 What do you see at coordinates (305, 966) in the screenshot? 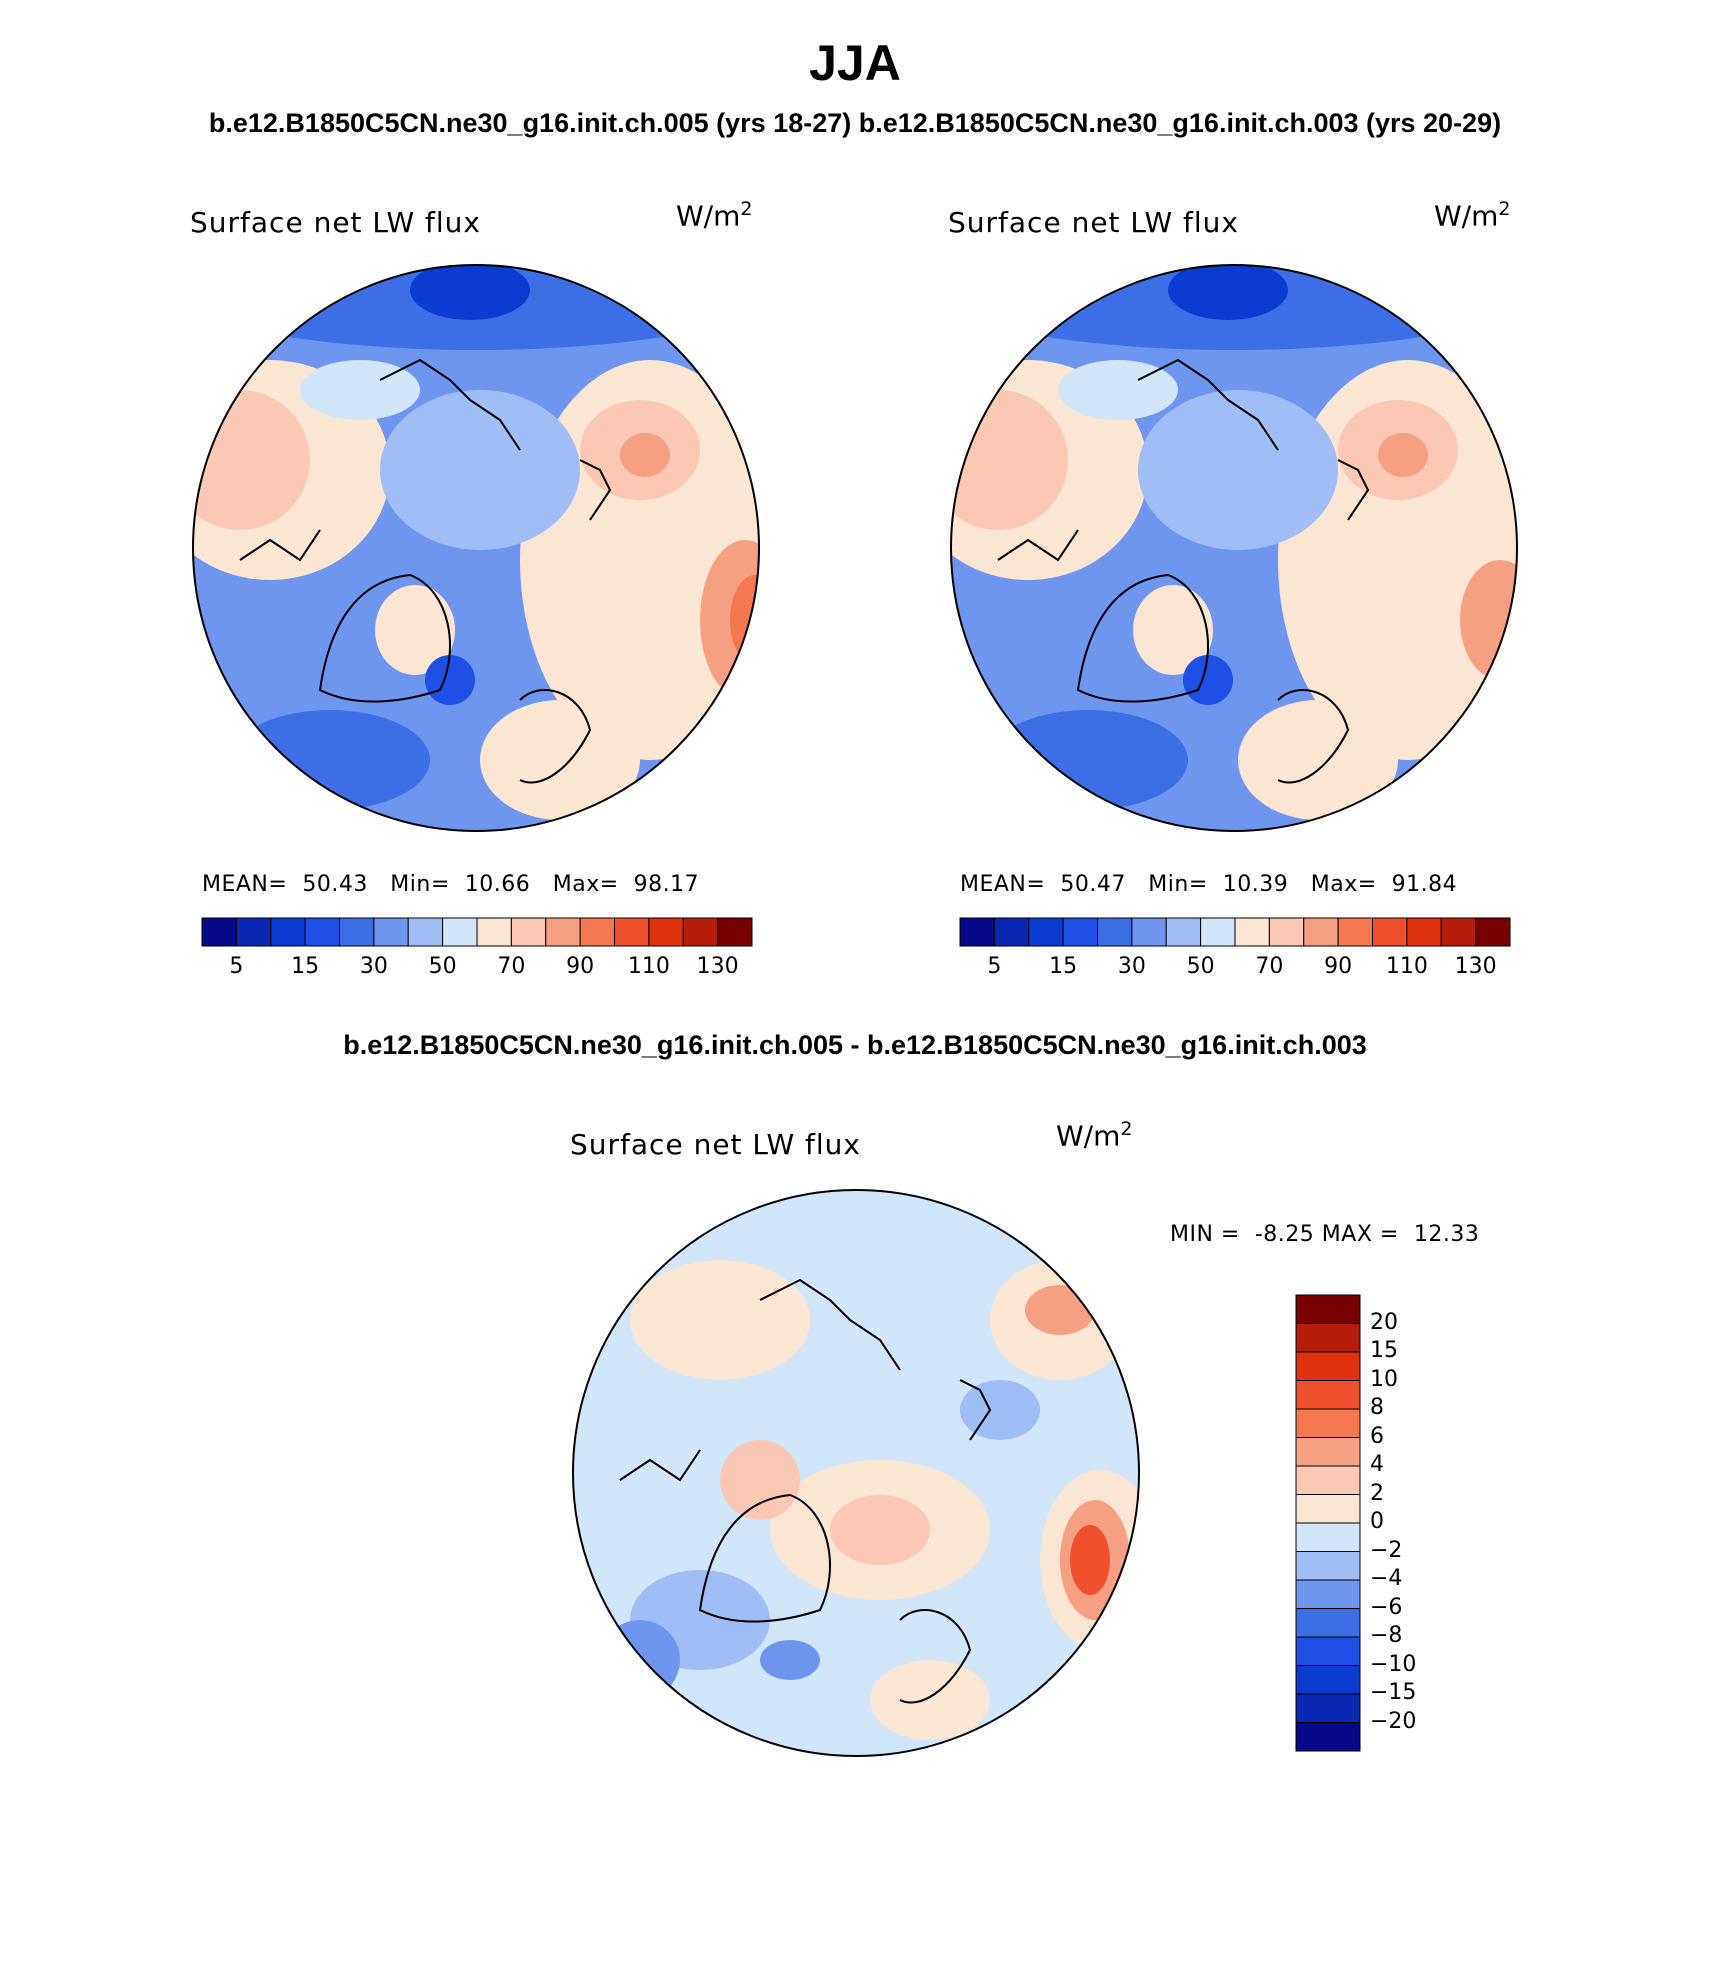
I see `panel1-colorbar-tick-label: 15` at bounding box center [305, 966].